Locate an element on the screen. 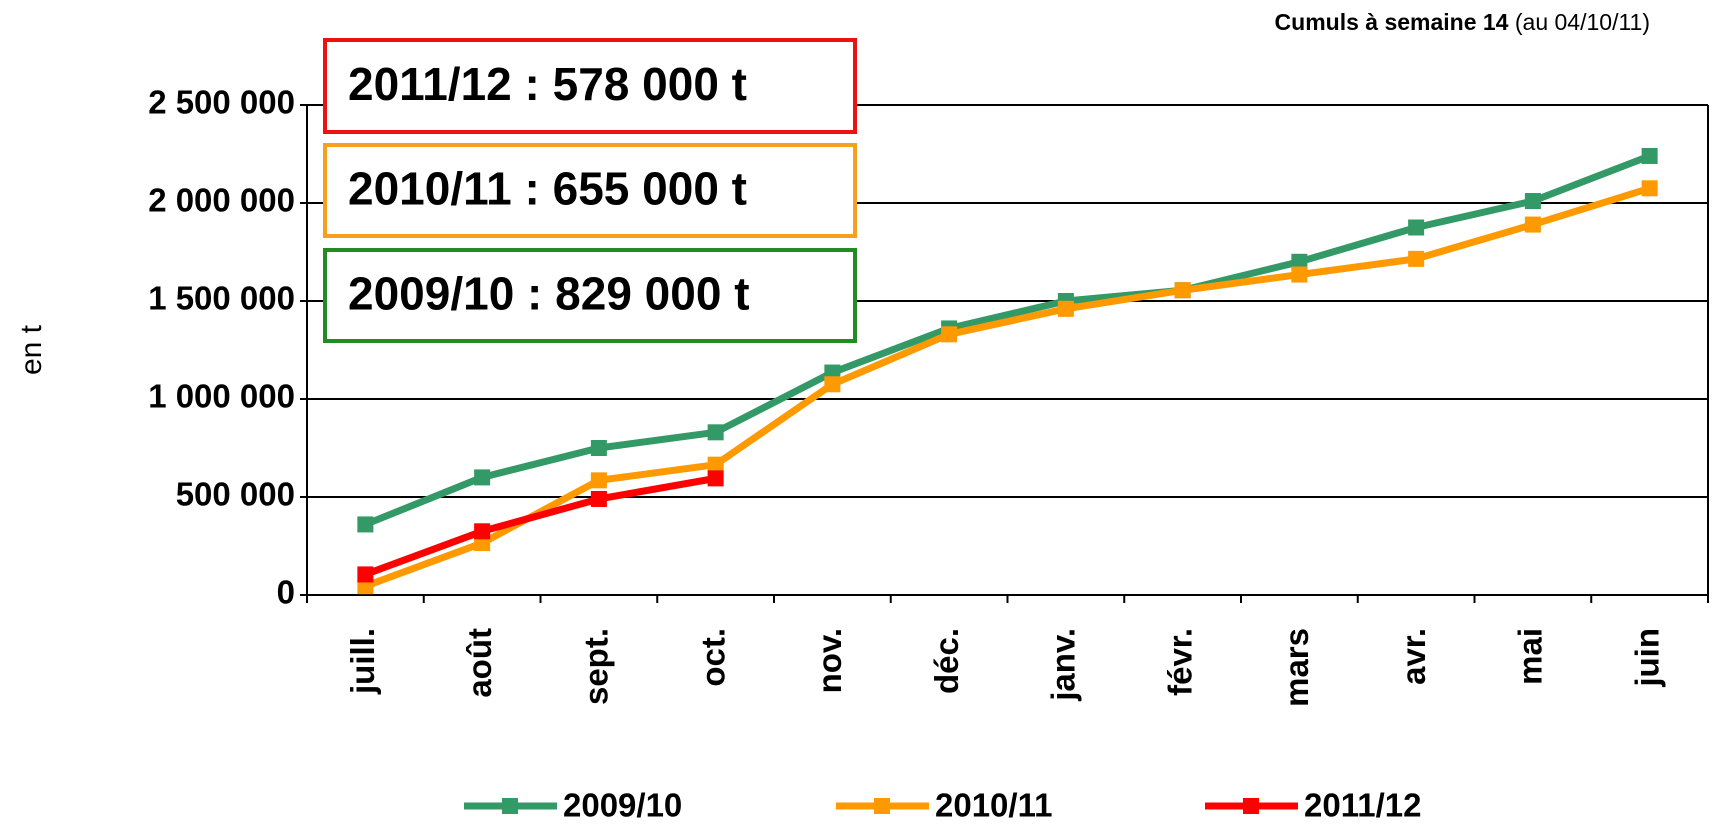  subtitle: Cumuls à semaine 14 (au 04/10/11) is located at coordinates (1462, 22).